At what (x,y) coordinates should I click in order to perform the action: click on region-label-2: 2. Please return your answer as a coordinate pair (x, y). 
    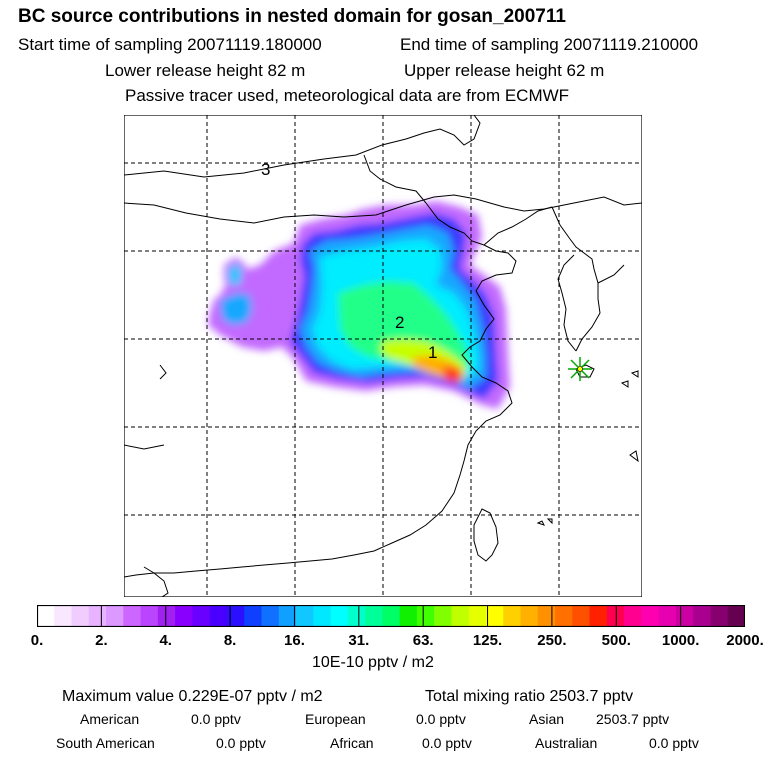
    Looking at the image, I should click on (399, 322).